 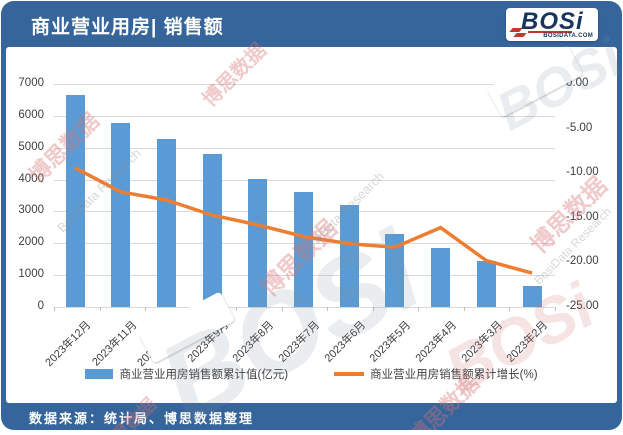 What do you see at coordinates (582, 261) in the screenshot?
I see `right-axis-tick-label: -20.00` at bounding box center [582, 261].